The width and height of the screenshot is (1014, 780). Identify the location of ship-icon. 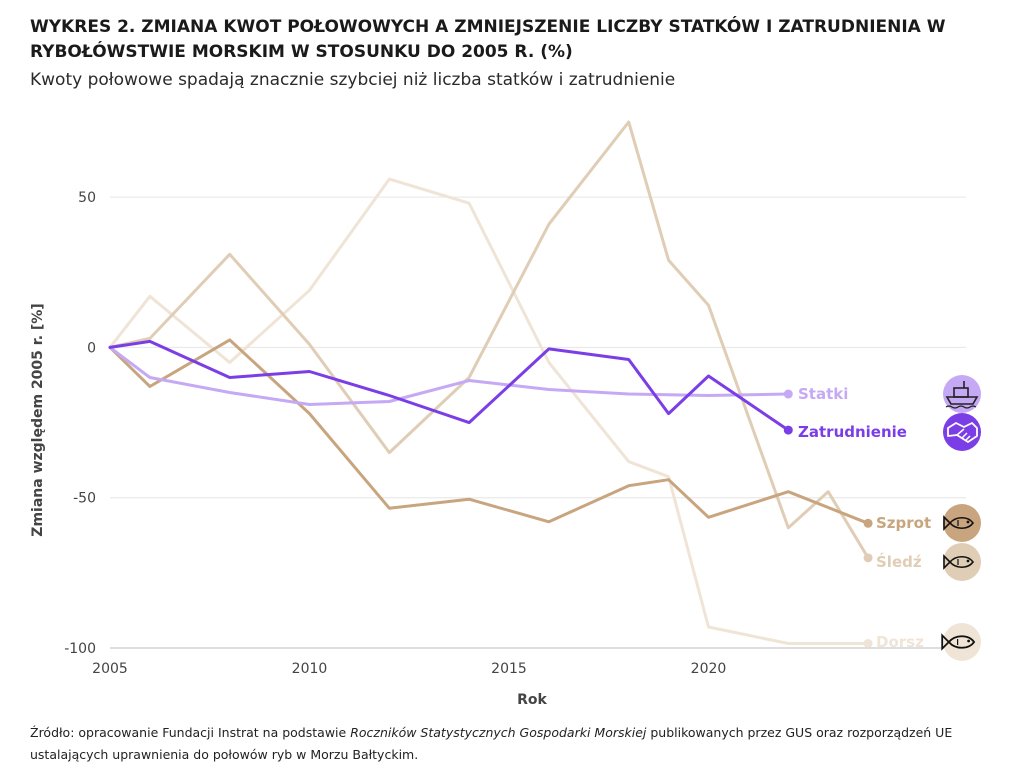
(962, 394).